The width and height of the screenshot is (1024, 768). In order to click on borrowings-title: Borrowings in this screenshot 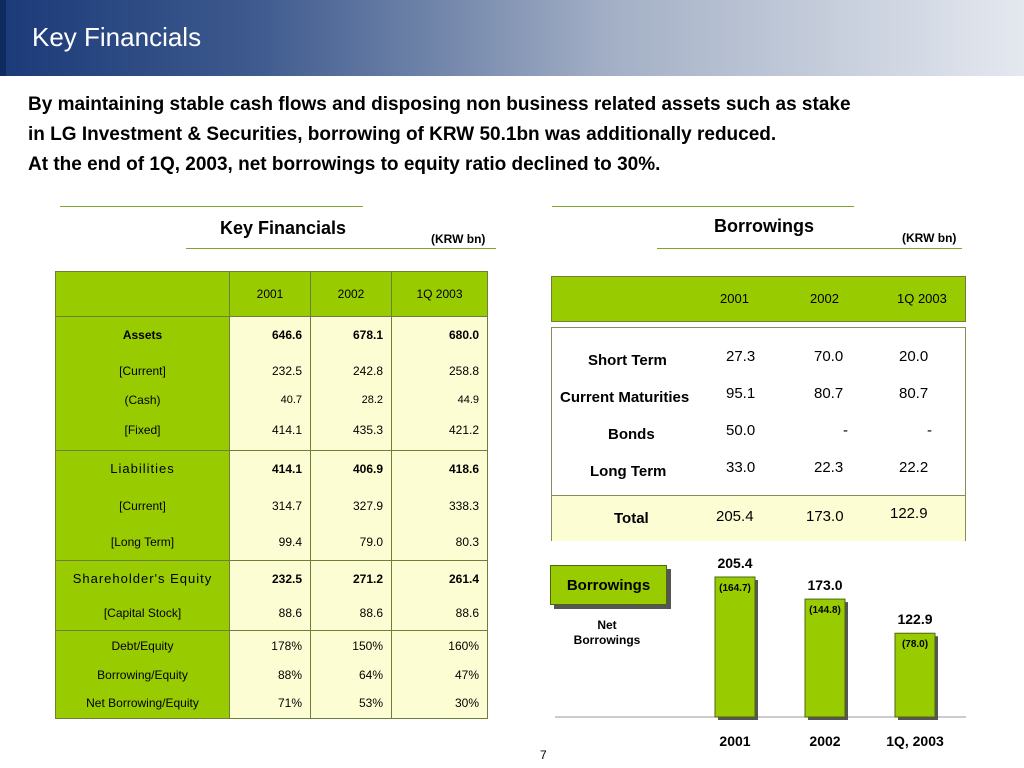, I will do `click(764, 226)`.